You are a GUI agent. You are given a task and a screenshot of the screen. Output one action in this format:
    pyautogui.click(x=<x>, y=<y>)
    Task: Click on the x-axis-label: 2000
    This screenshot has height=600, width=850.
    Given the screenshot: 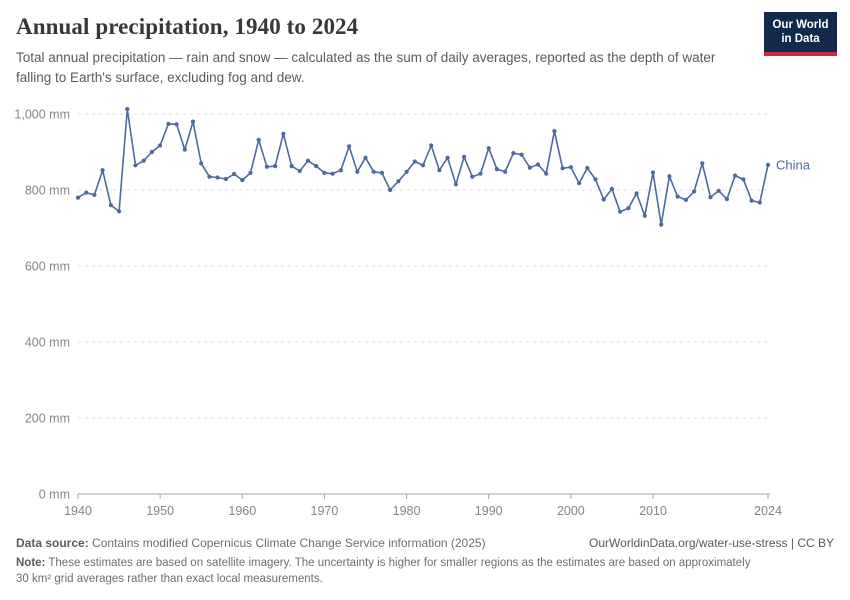 What is the action you would take?
    pyautogui.click(x=571, y=511)
    